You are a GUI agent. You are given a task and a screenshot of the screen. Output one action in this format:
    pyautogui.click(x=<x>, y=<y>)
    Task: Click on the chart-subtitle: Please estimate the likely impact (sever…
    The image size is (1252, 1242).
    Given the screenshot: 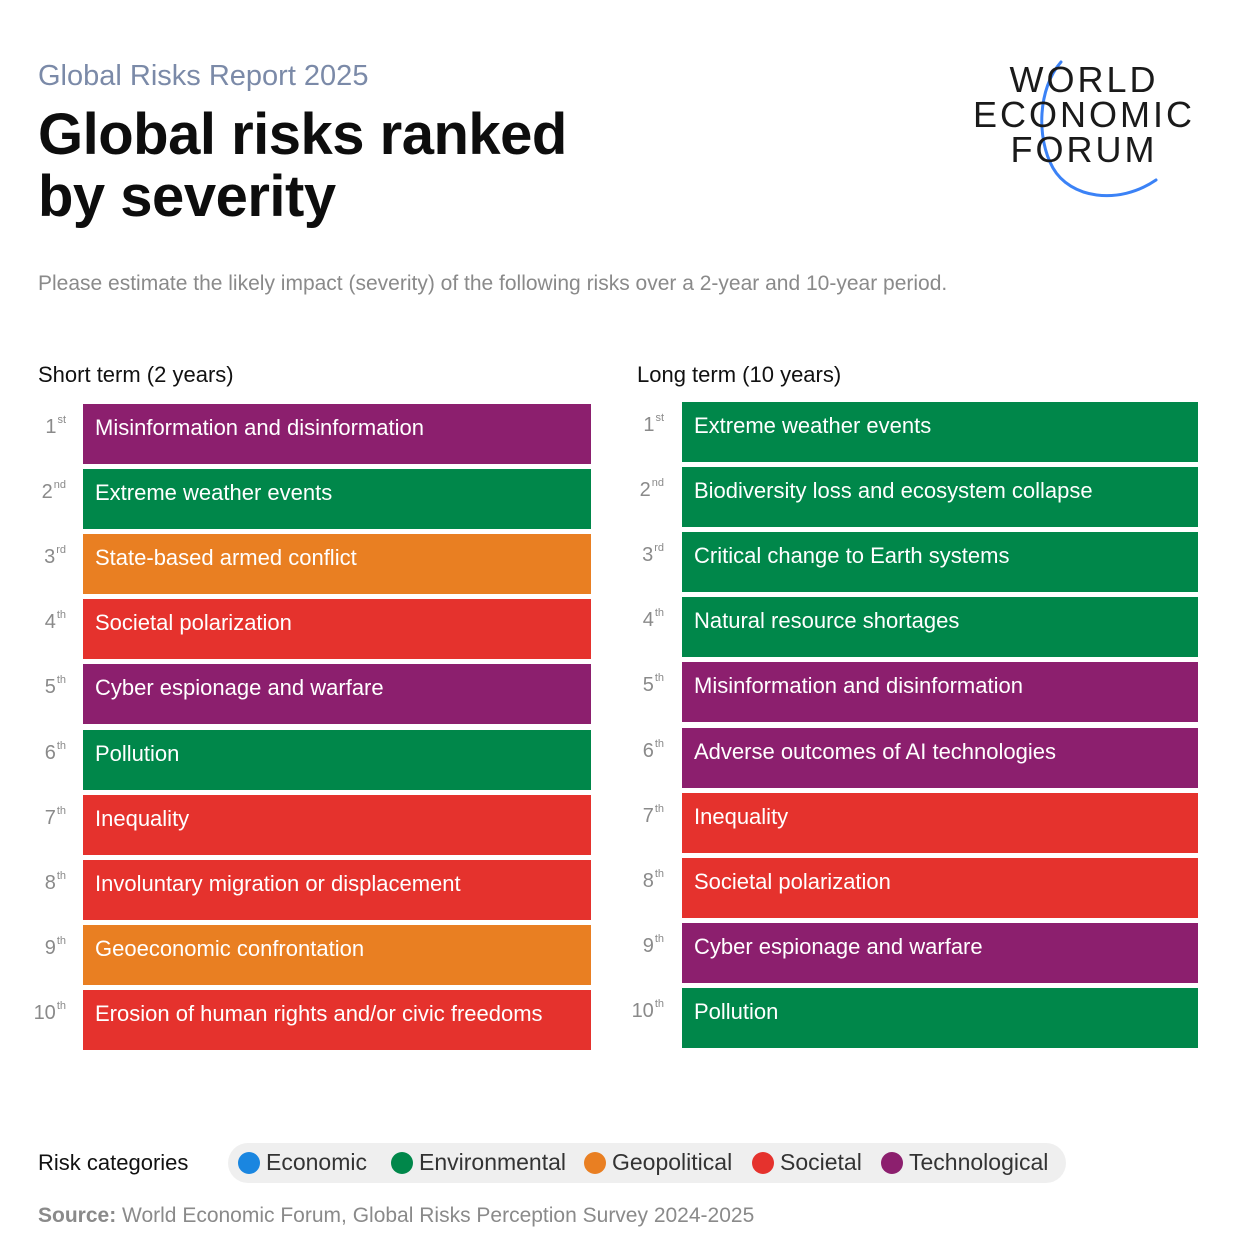 What is the action you would take?
    pyautogui.click(x=493, y=283)
    